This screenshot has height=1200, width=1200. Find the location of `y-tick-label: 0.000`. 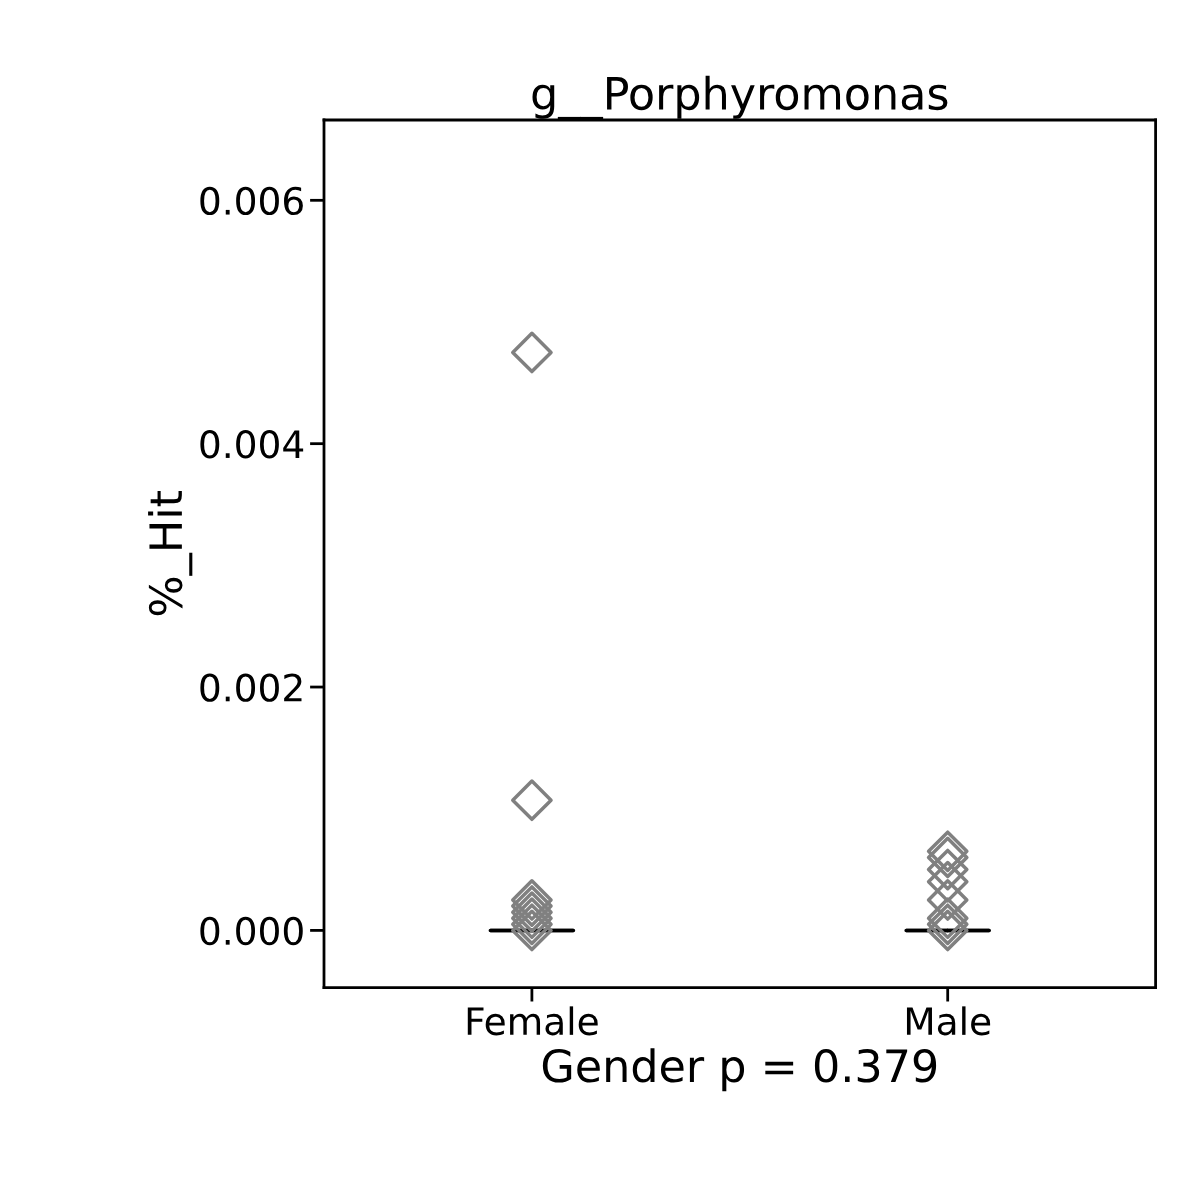

y-tick-label: 0.000 is located at coordinates (251, 931).